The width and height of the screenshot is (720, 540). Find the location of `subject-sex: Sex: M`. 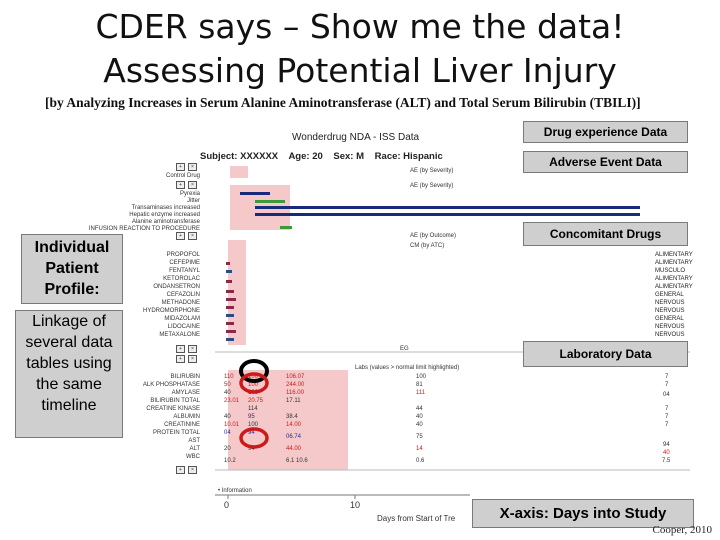

subject-sex: Sex: M is located at coordinates (349, 156).